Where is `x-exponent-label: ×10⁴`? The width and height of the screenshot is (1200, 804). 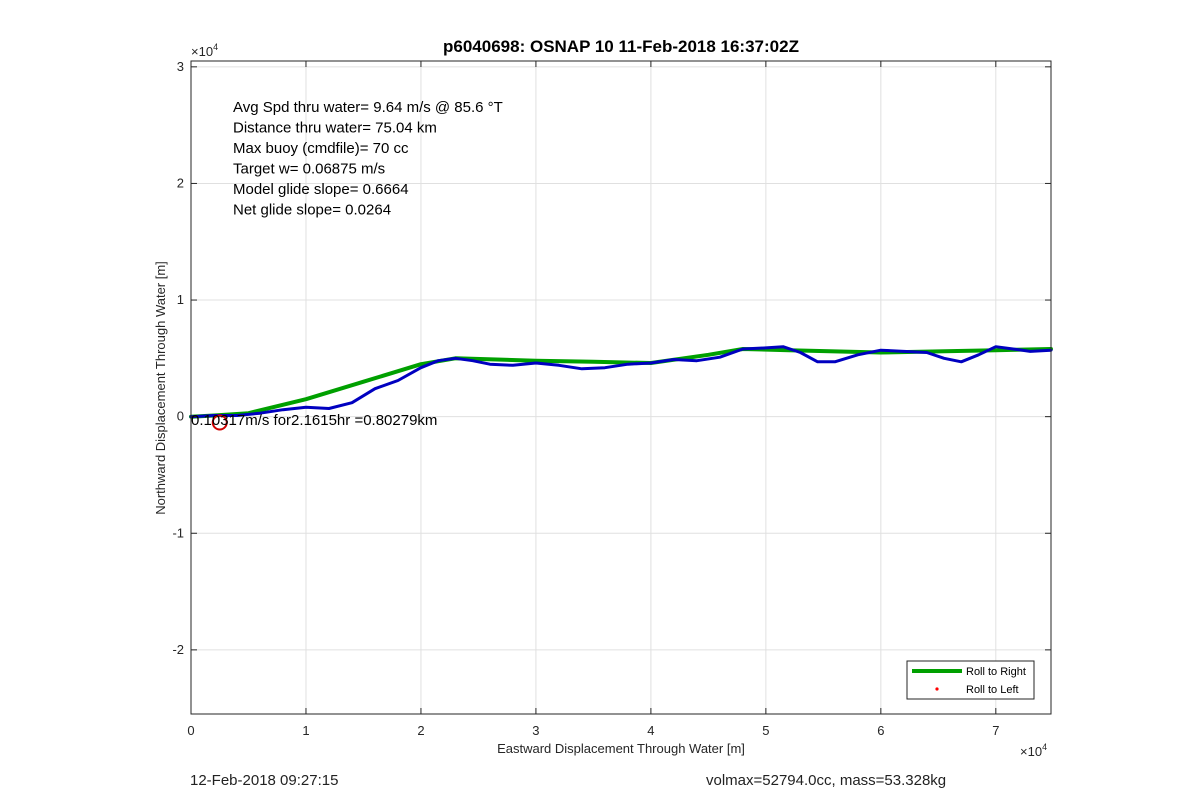
x-exponent-label: ×10⁴ is located at coordinates (1033, 750).